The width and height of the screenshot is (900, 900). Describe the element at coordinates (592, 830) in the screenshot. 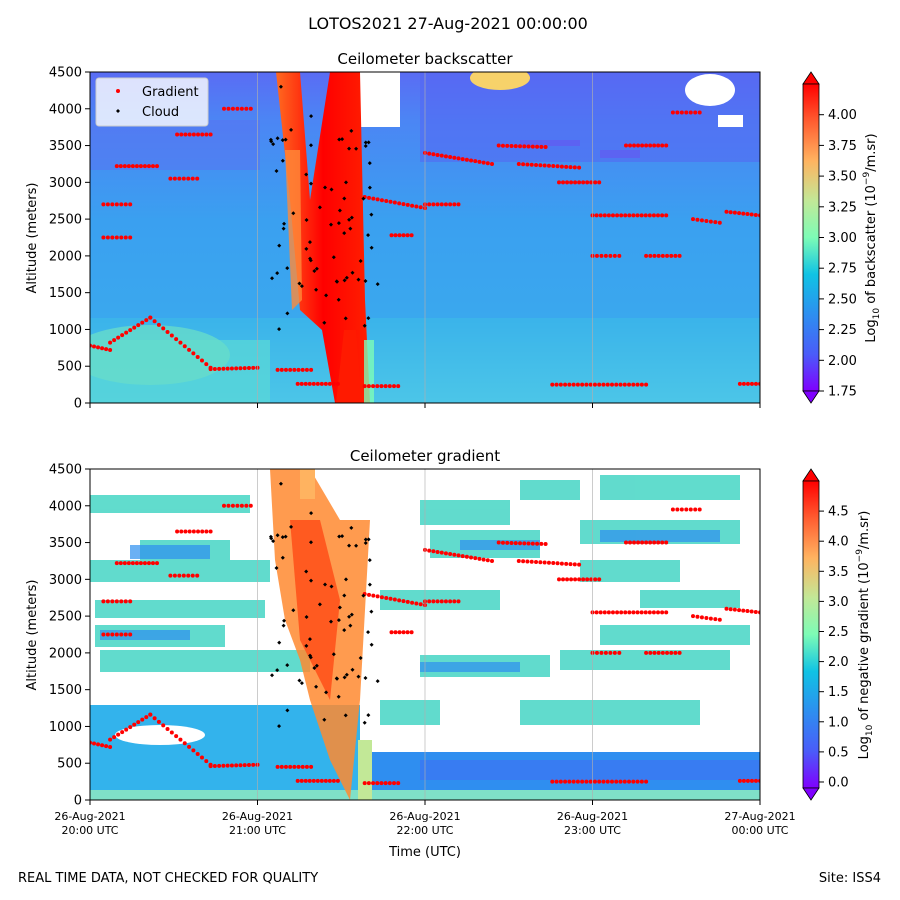

I see `x-tick-time: 23:00 UTC` at that location.